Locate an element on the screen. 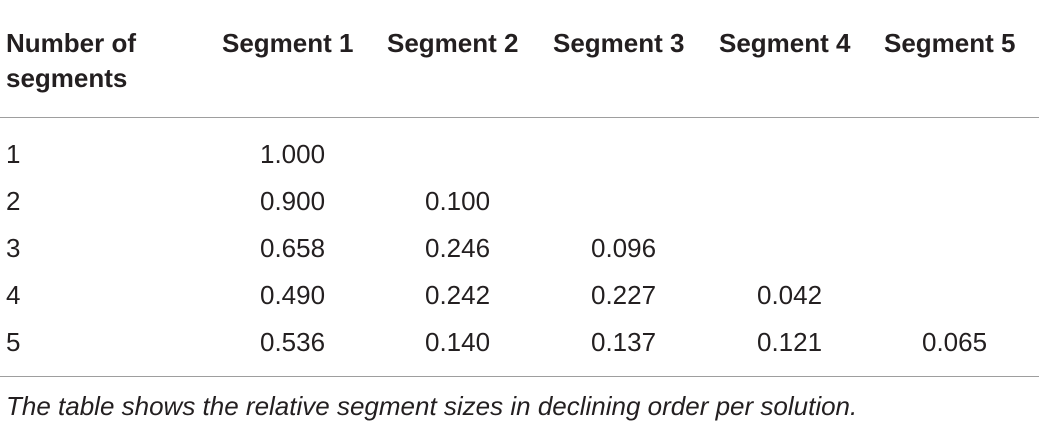  cell-segment-5: 0.065 is located at coordinates (955, 342).